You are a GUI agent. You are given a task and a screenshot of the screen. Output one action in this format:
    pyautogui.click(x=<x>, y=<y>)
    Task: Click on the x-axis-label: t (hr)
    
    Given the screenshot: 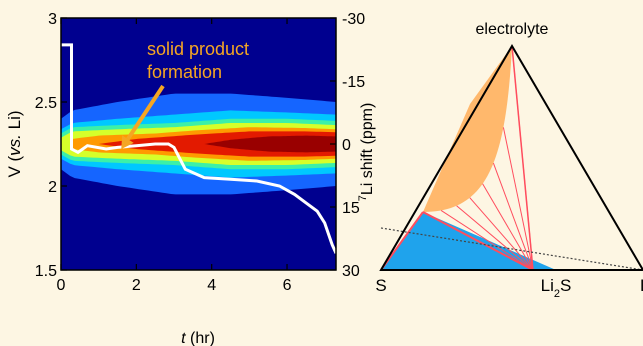 What is the action you would take?
    pyautogui.click(x=198, y=338)
    